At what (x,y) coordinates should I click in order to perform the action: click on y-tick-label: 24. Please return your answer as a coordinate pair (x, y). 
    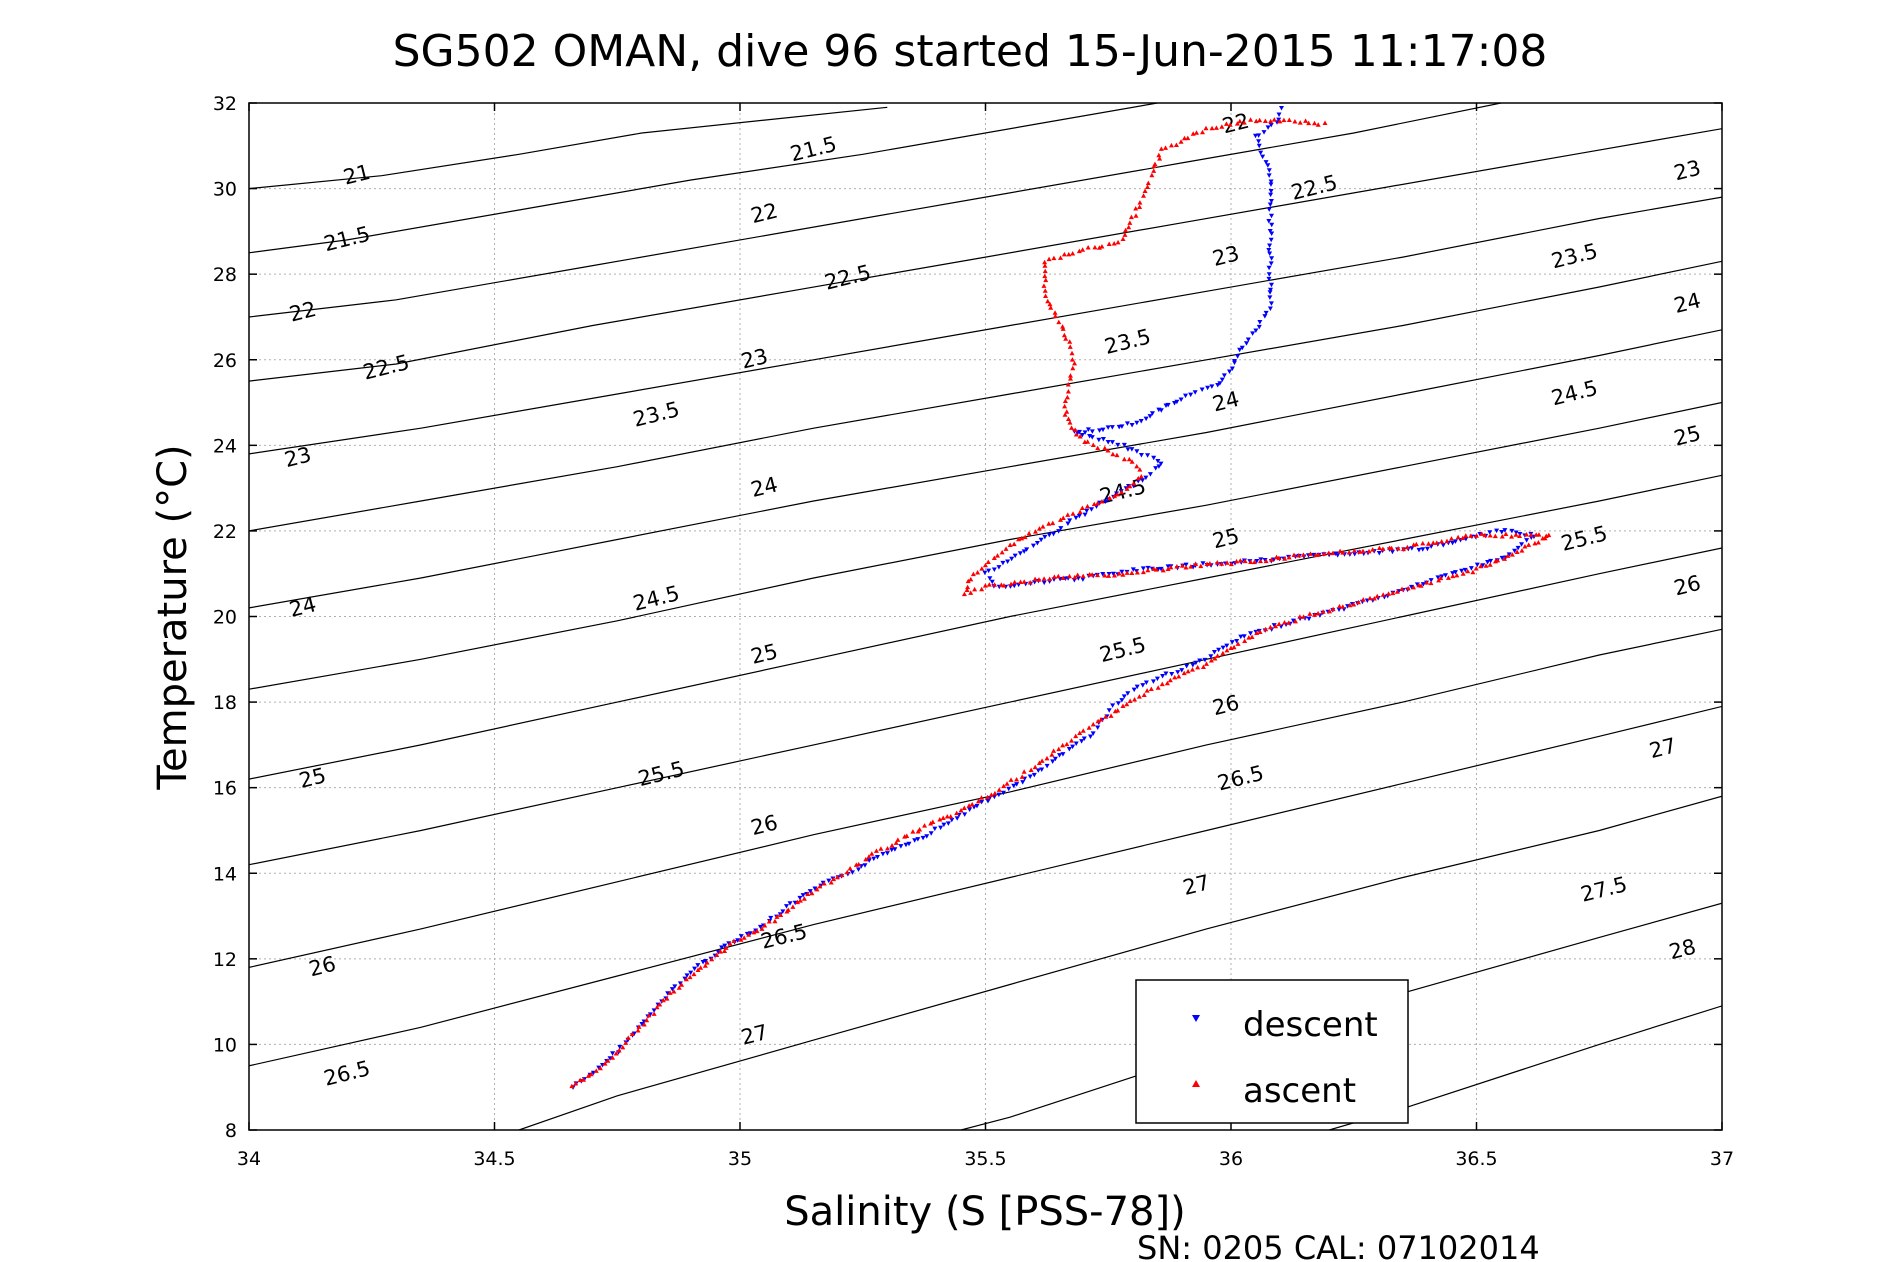
    Looking at the image, I should click on (225, 446).